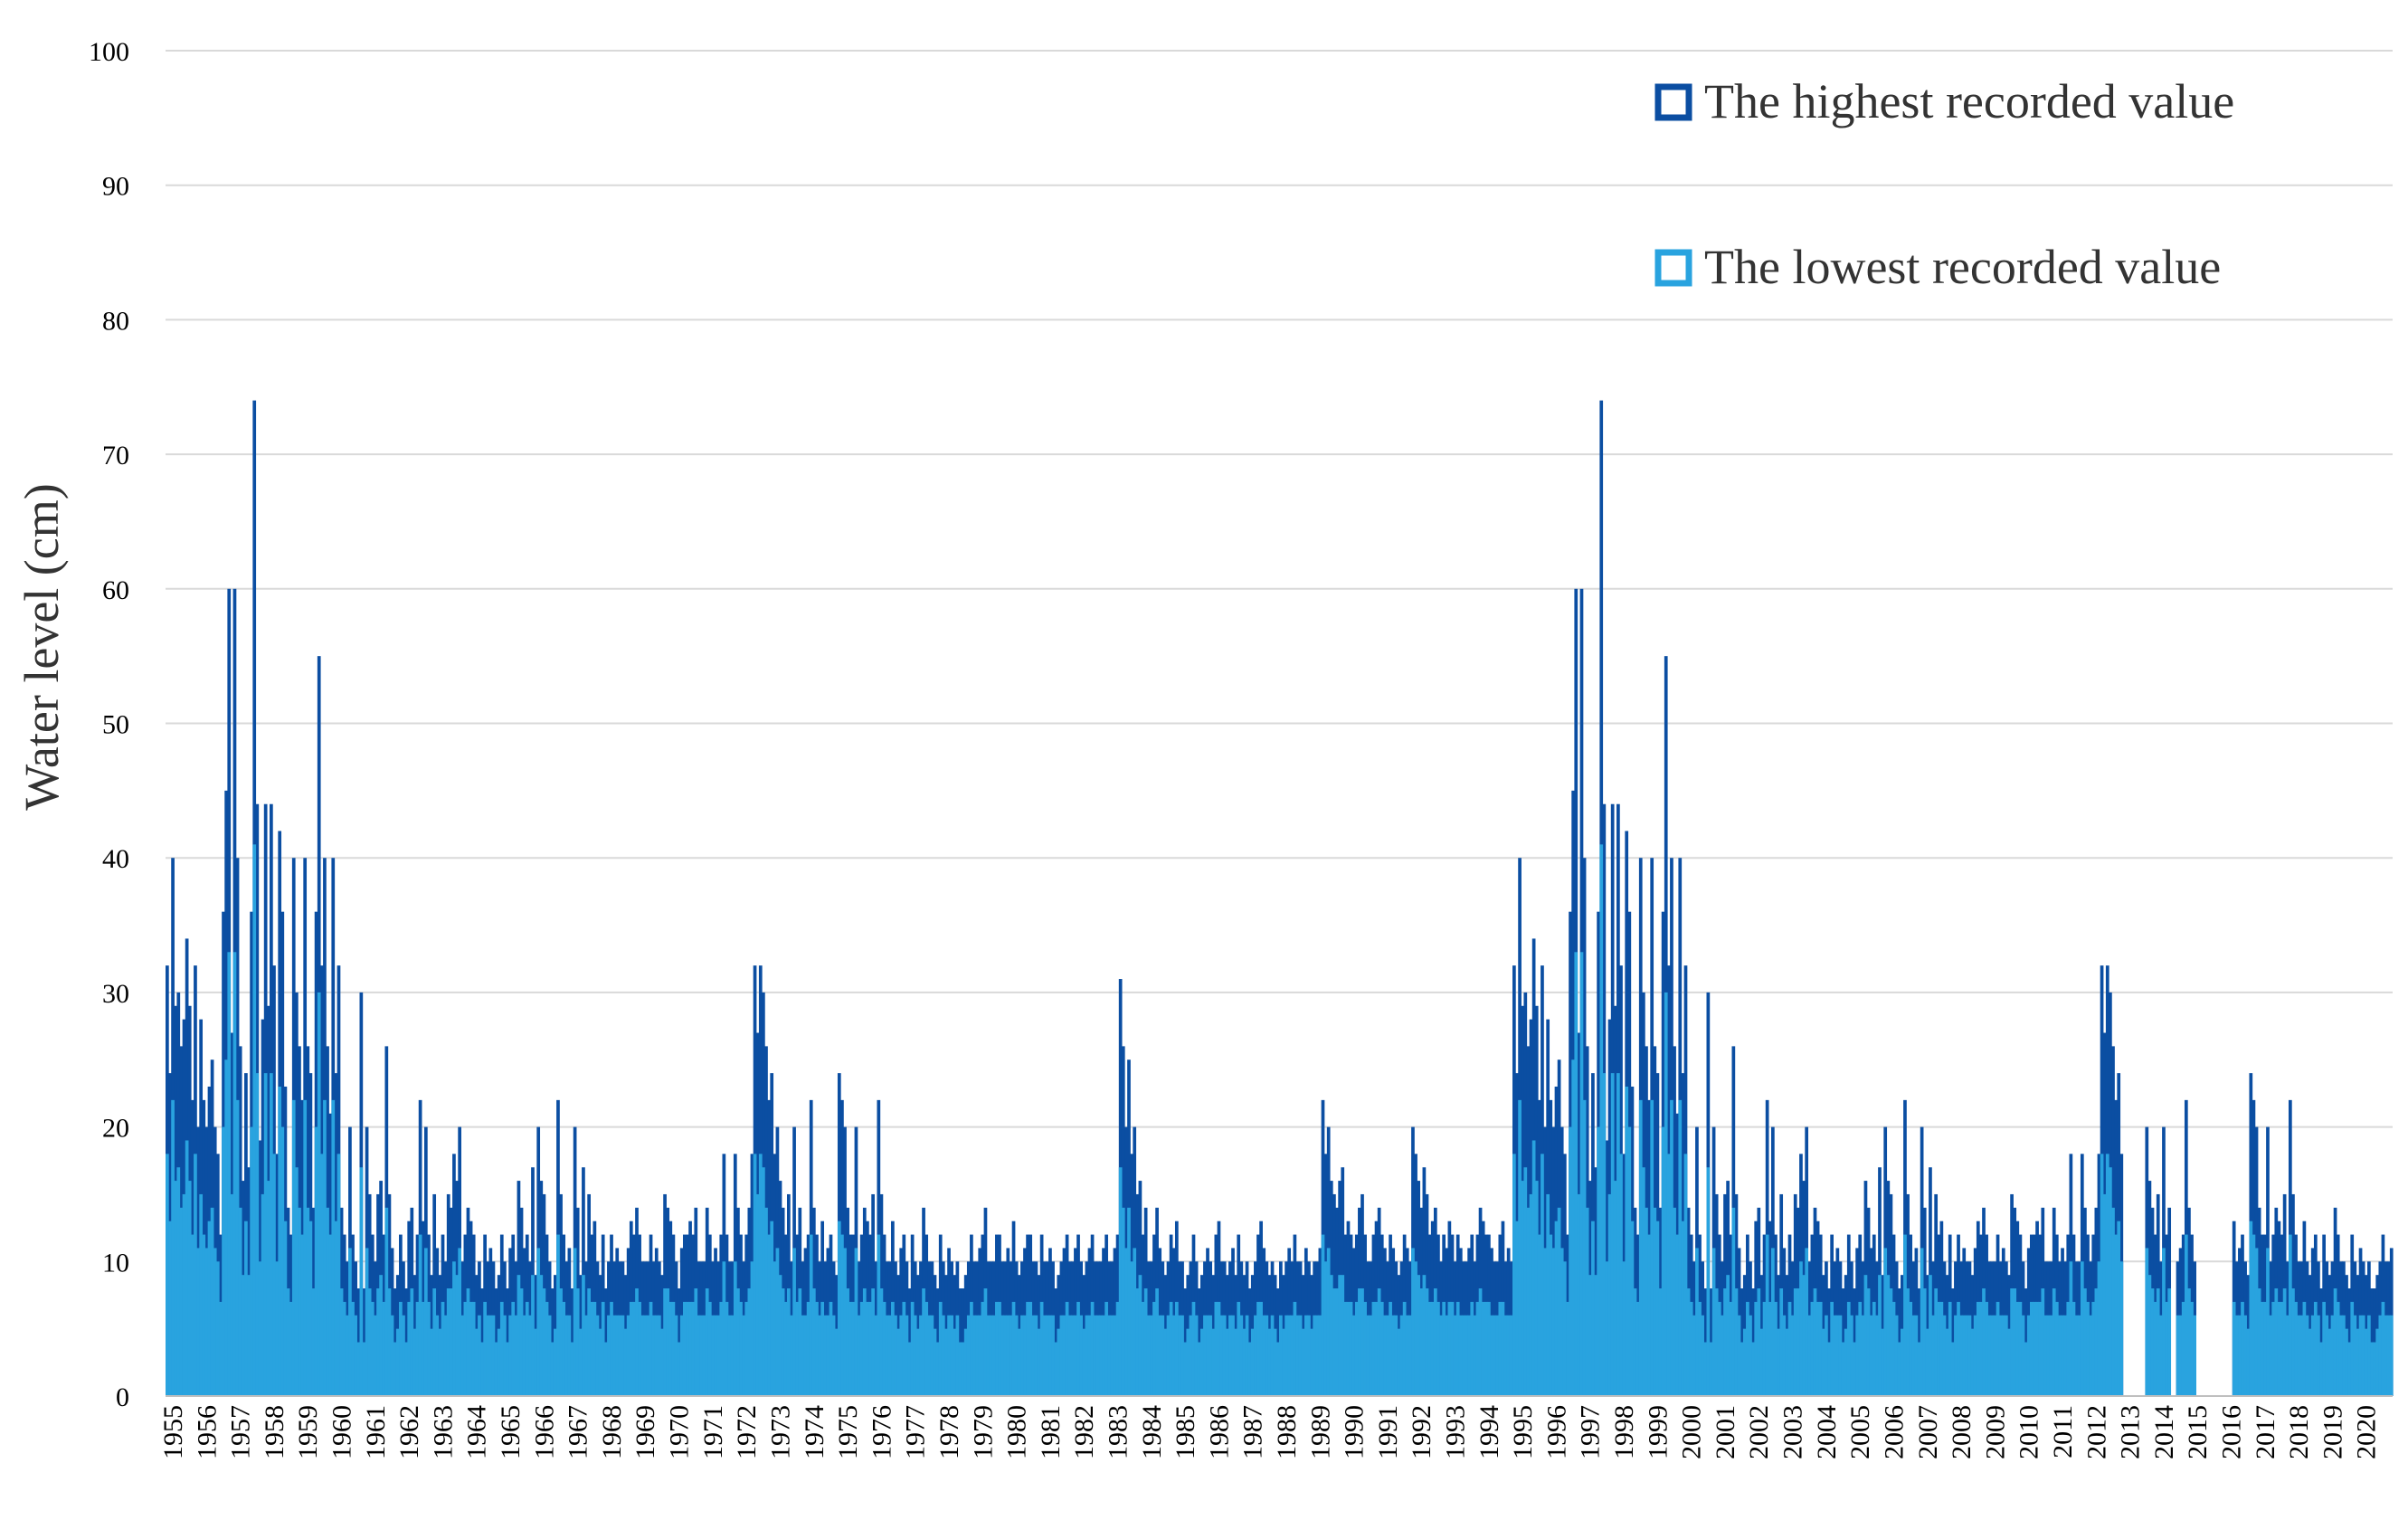 The image size is (2408, 1520). What do you see at coordinates (2299, 1432) in the screenshot?
I see `x-tick-label: 2018` at bounding box center [2299, 1432].